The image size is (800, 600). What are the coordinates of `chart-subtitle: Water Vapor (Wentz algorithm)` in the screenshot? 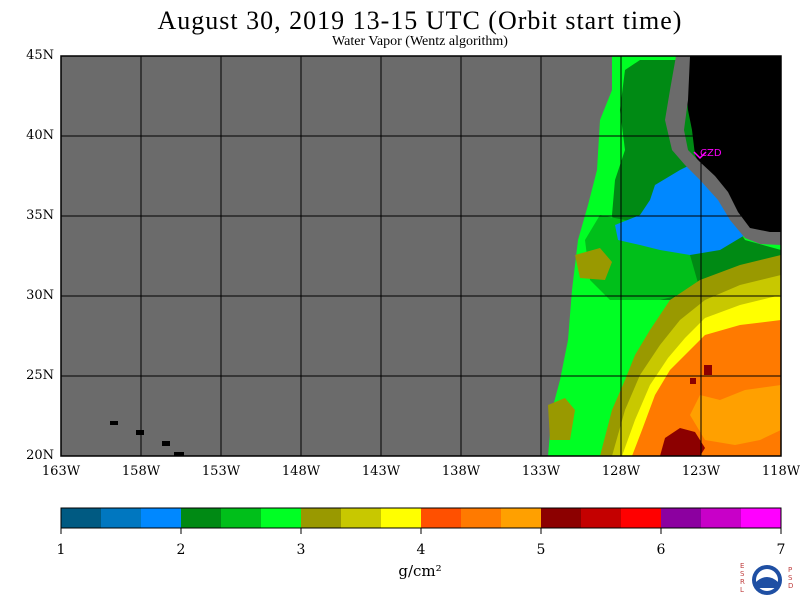 It's located at (420, 41).